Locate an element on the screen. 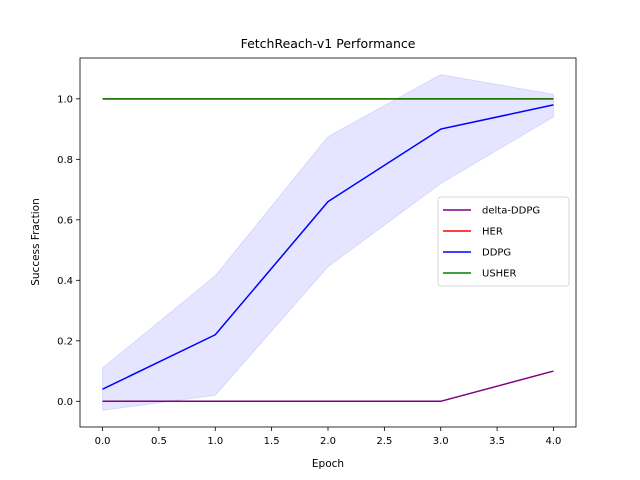 The image size is (640, 480). series-line-delta-ddpg is located at coordinates (328, 386).